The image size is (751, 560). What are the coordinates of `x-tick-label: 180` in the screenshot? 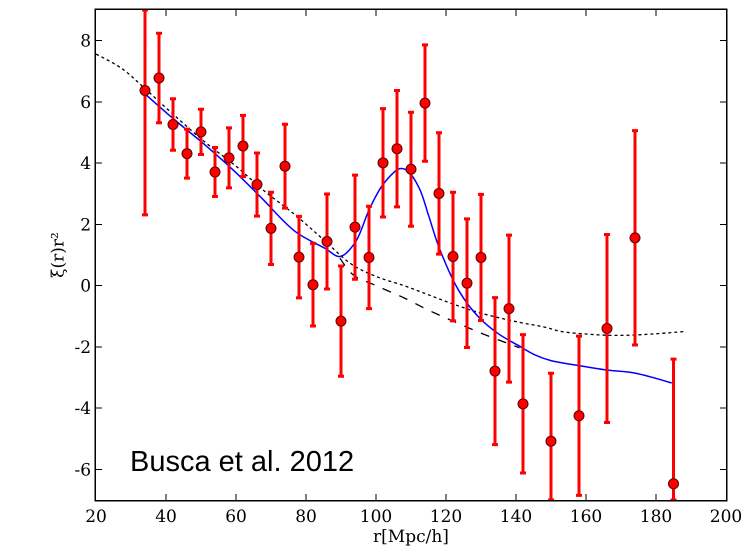 It's located at (656, 516).